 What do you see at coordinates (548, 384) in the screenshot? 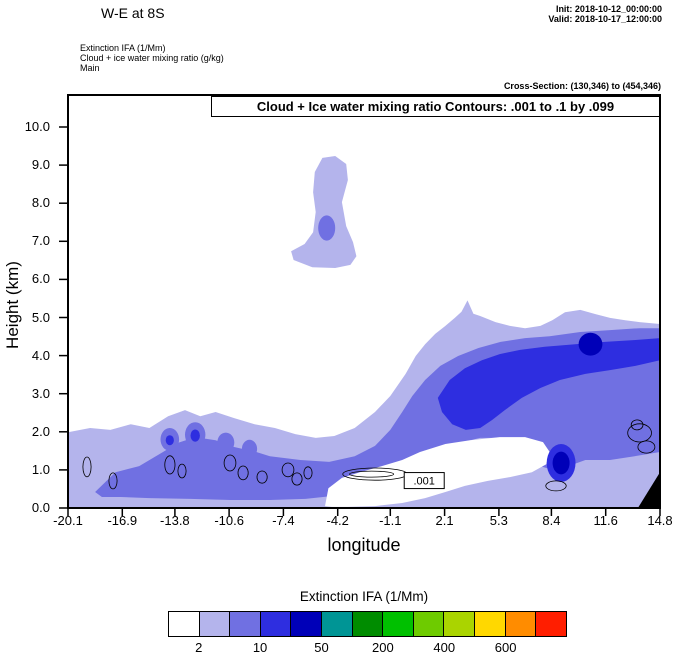
I see `region-dark-core` at bounding box center [548, 384].